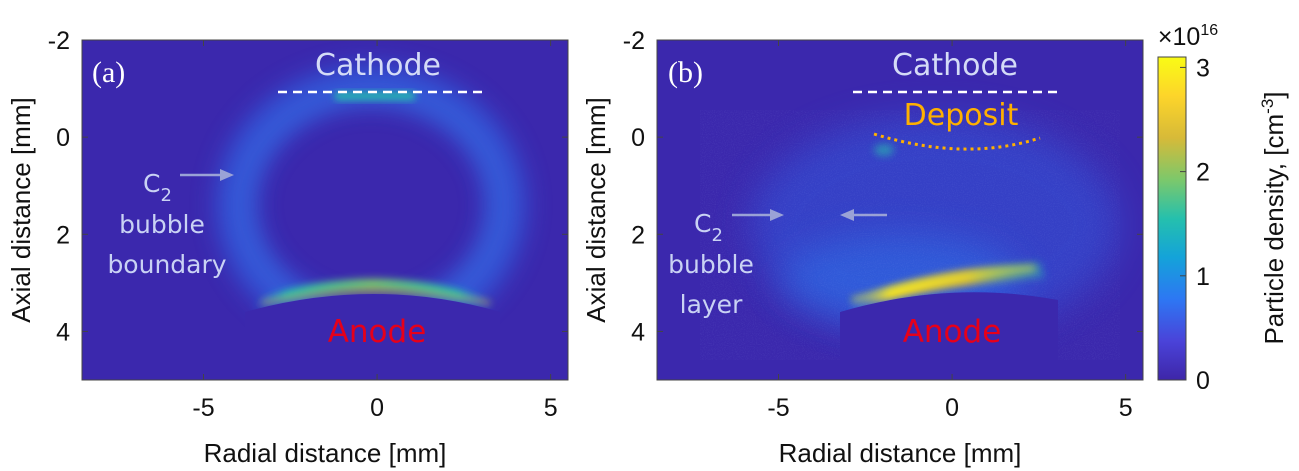  Describe the element at coordinates (207, 175) in the screenshot. I see `panel-a-arrow` at that location.